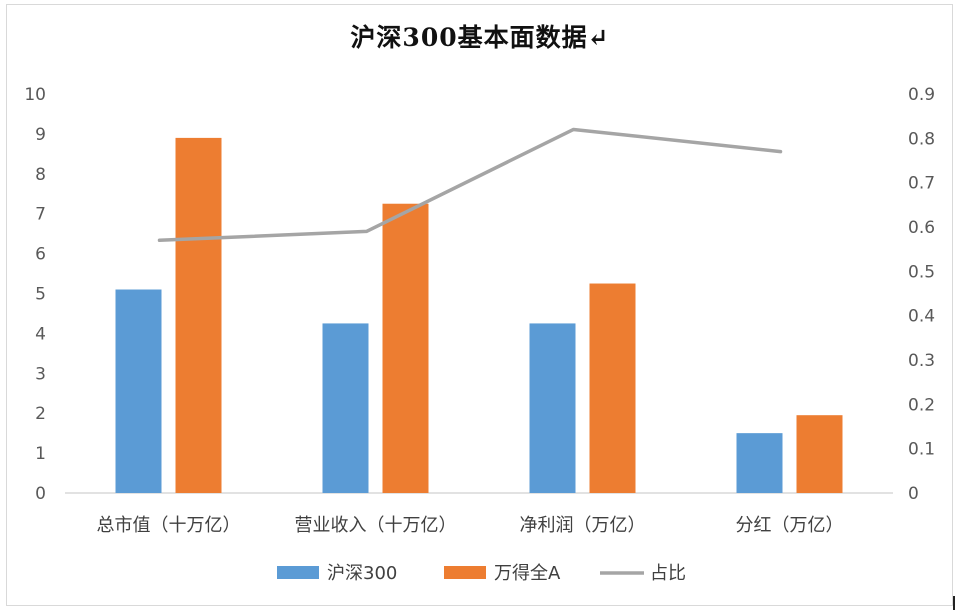  I want to click on legend-label: 沪深300, so click(362, 573).